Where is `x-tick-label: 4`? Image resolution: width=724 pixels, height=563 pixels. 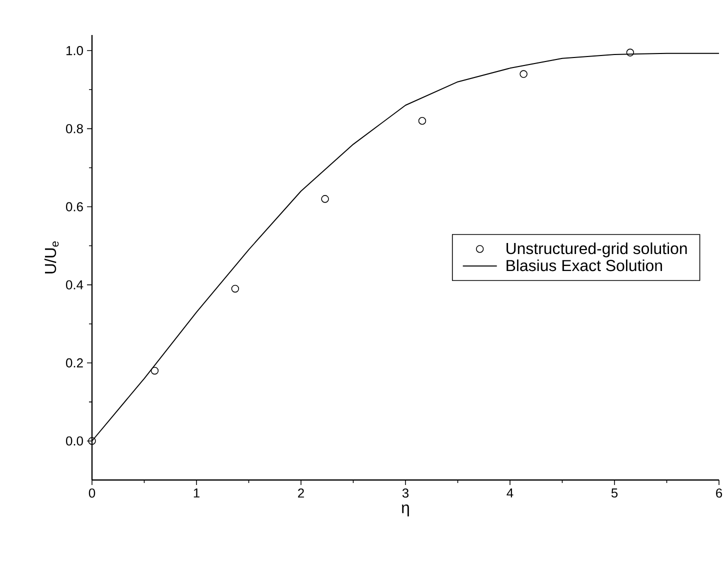 x-tick-label: 4 is located at coordinates (510, 493).